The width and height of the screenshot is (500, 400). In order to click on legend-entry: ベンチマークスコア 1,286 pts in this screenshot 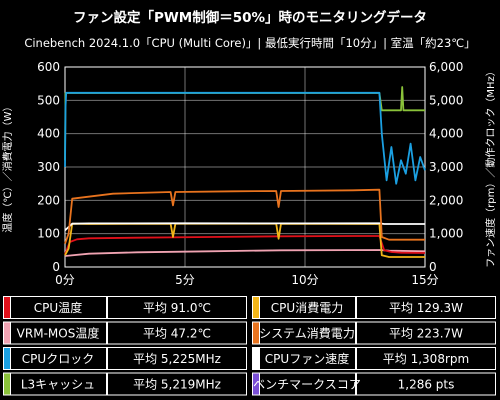, I will do `click(374, 384)`.